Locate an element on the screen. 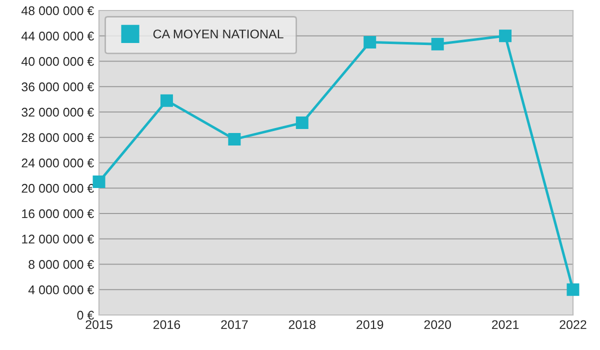 This screenshot has width=600, height=350. x-tick-label: 2016 is located at coordinates (166, 325).